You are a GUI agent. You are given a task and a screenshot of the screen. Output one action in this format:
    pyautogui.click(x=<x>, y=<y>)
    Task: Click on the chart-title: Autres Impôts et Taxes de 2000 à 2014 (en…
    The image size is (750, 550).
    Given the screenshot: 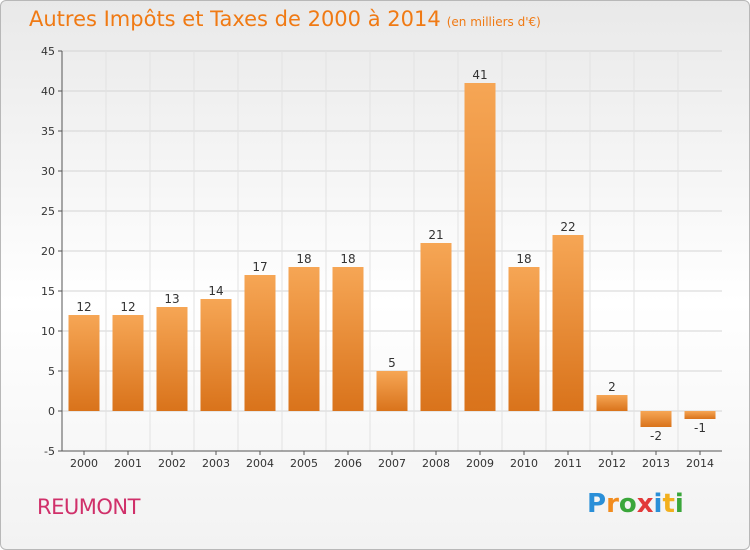 What is the action you would take?
    pyautogui.click(x=285, y=19)
    